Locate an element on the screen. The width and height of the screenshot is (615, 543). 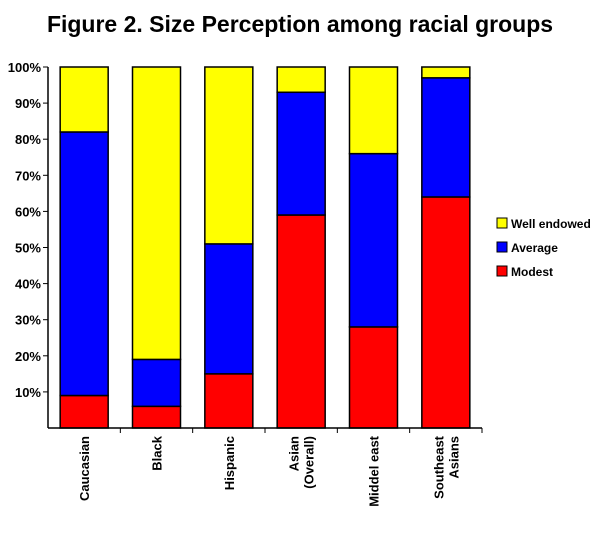
legend-label: Well endowed is located at coordinates (551, 224).